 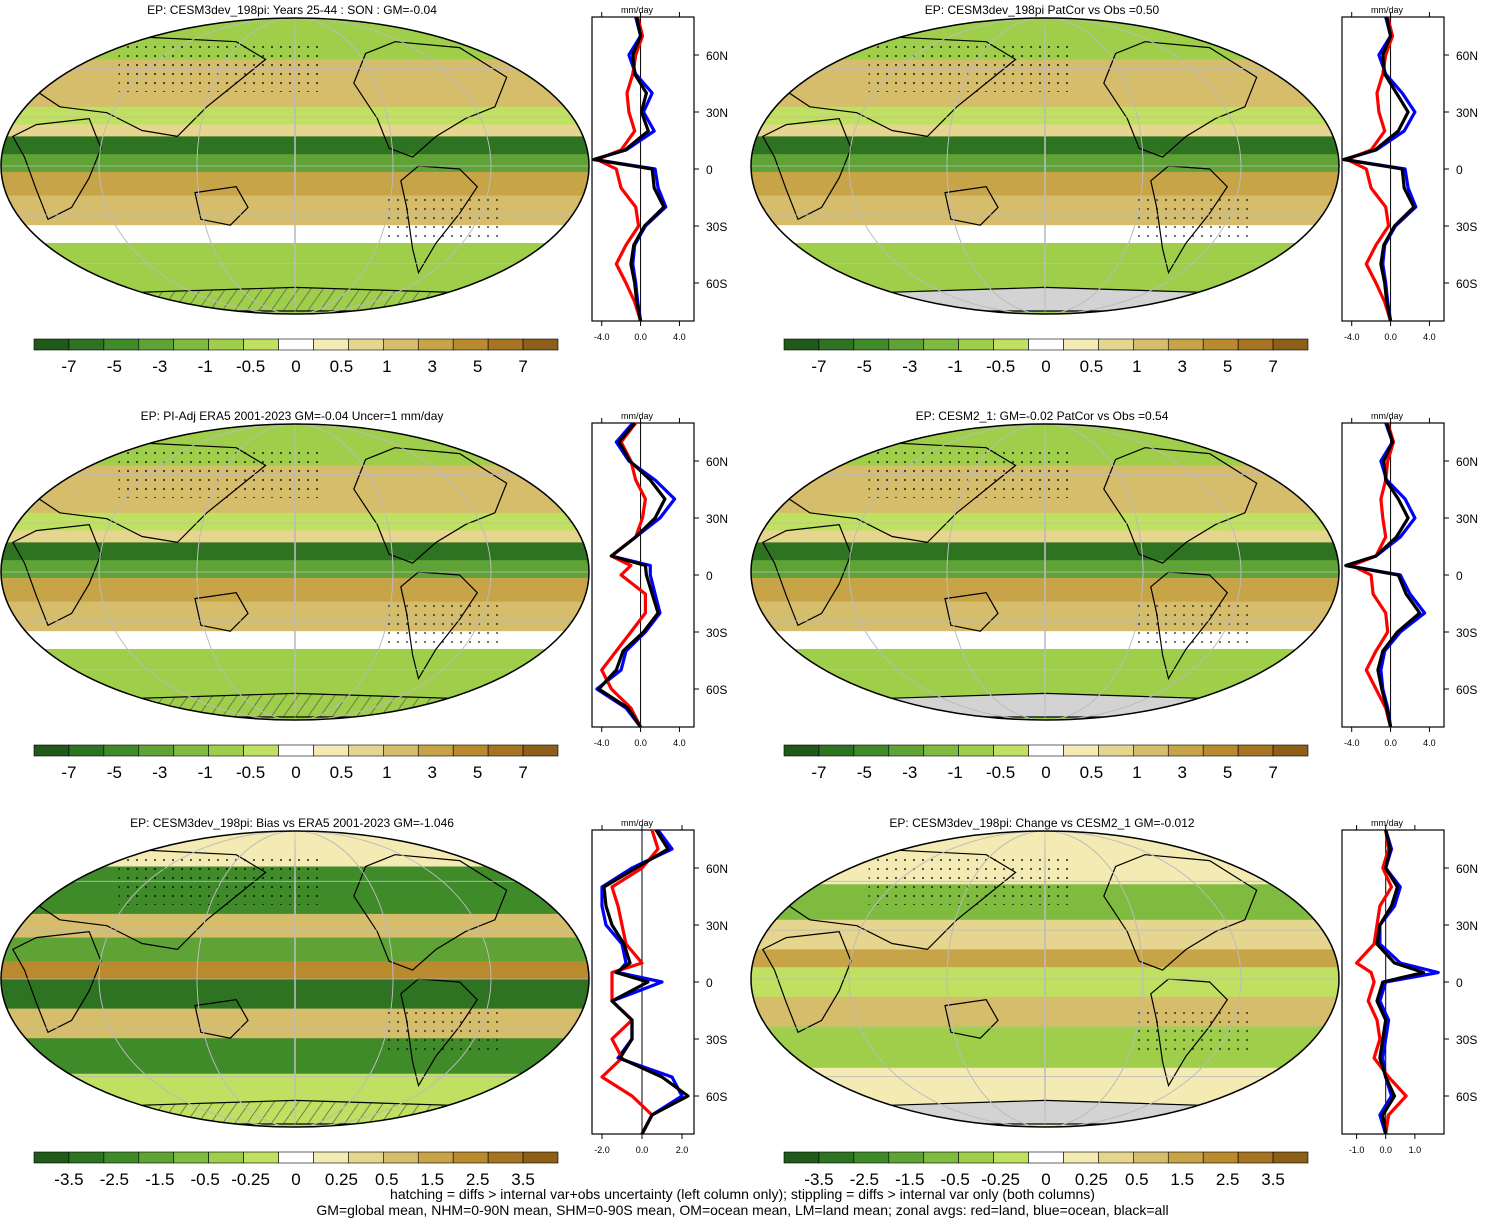 I want to click on x-tick-label: 2.0, so click(x=682, y=1150).